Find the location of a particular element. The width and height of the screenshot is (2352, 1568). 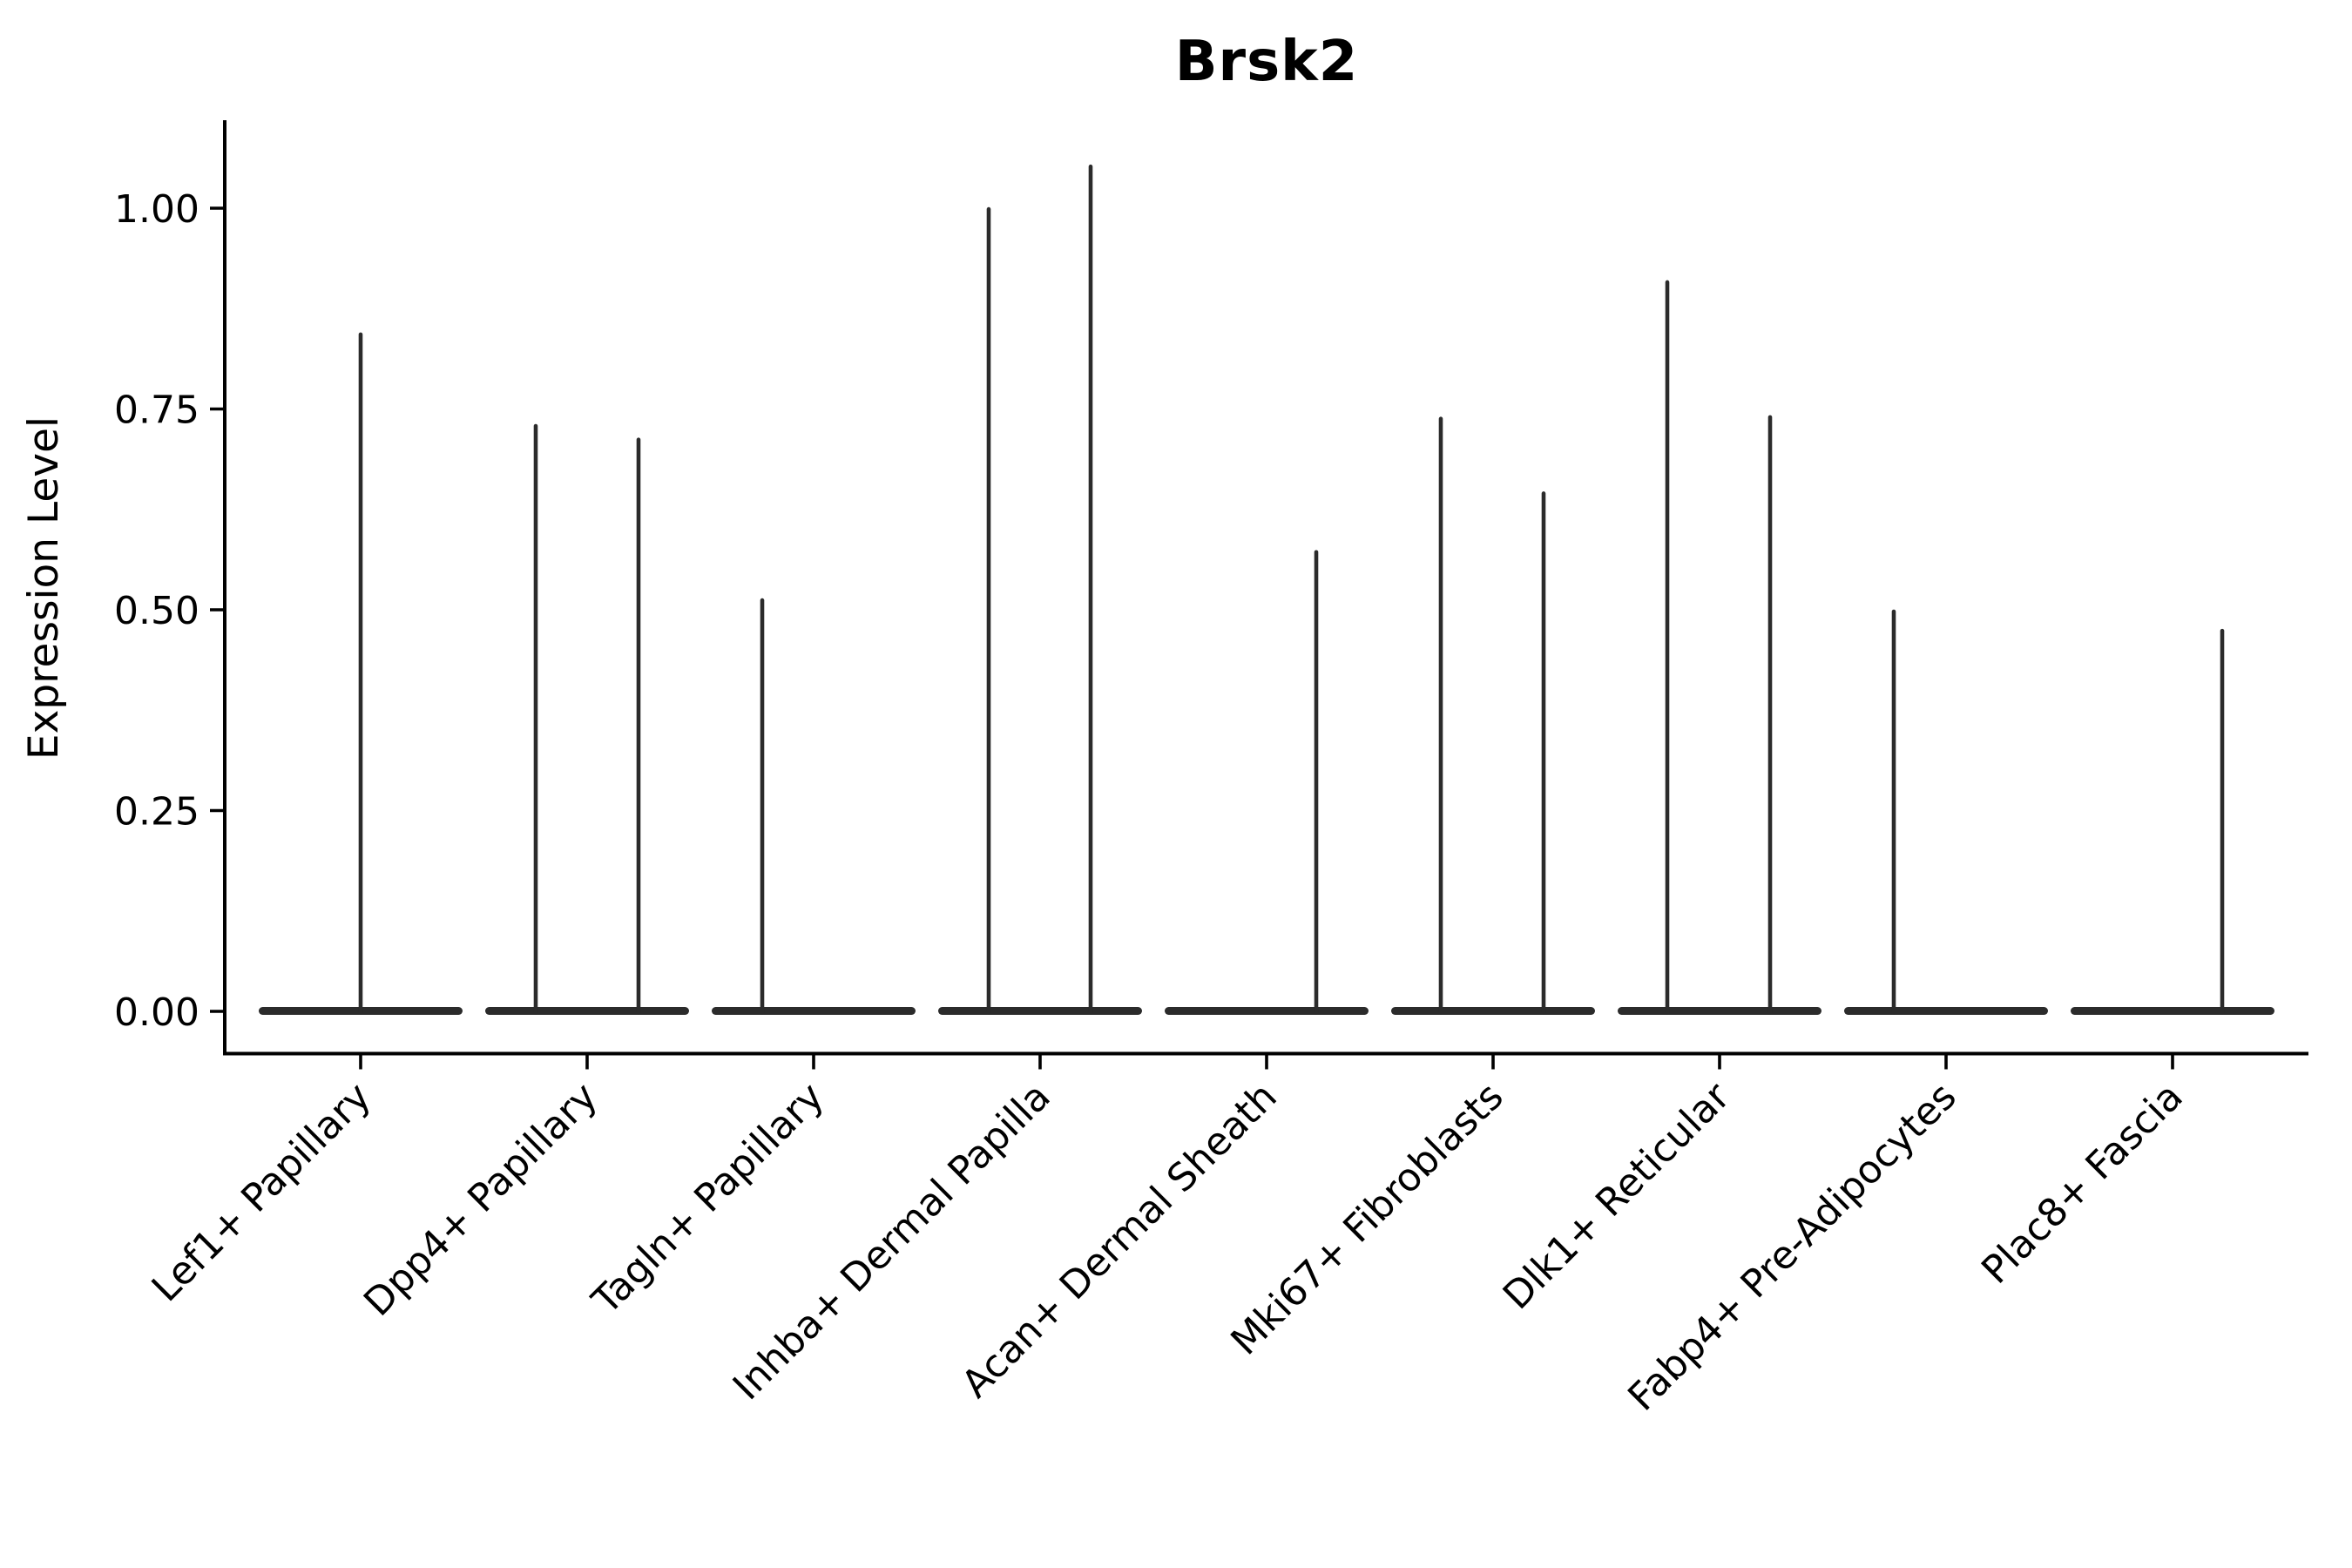

x-tick-label: Tagln+ Papillary is located at coordinates (708, 1198).